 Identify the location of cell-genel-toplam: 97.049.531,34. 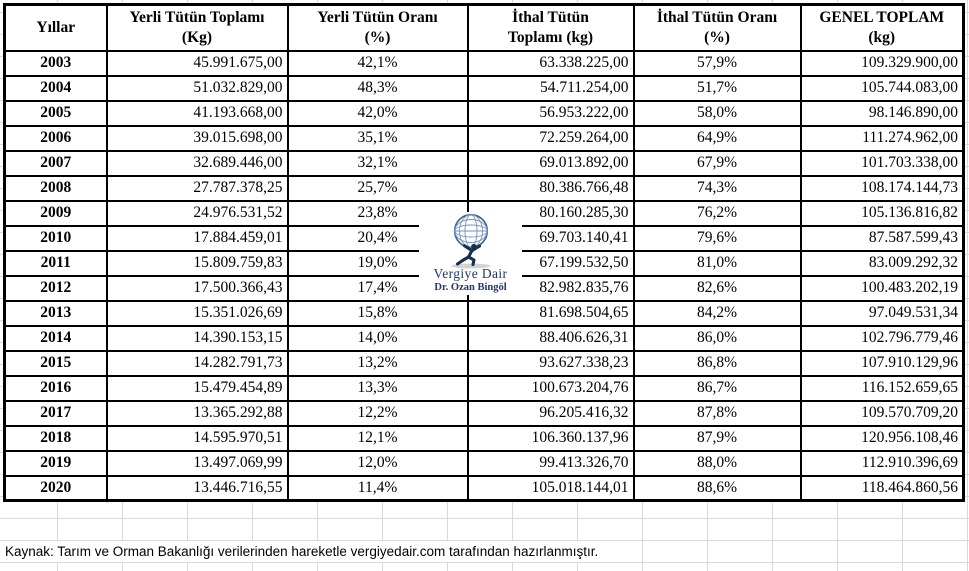
(882, 313).